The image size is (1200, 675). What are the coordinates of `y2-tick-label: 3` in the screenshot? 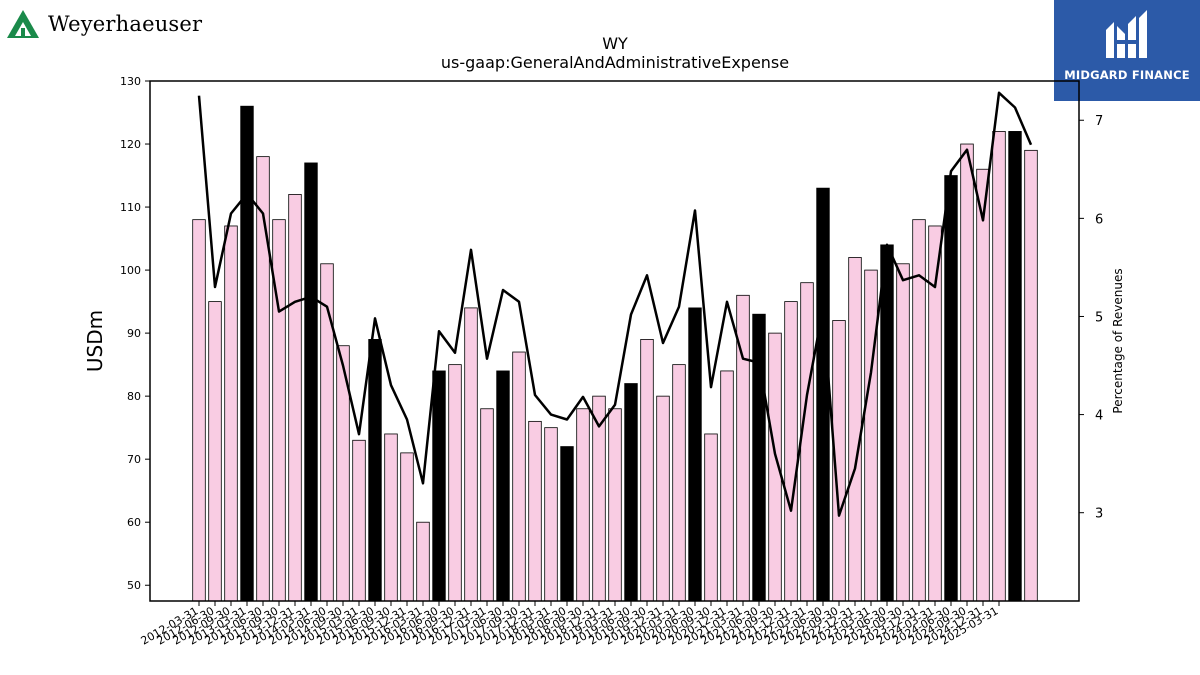 It's located at (1099, 514).